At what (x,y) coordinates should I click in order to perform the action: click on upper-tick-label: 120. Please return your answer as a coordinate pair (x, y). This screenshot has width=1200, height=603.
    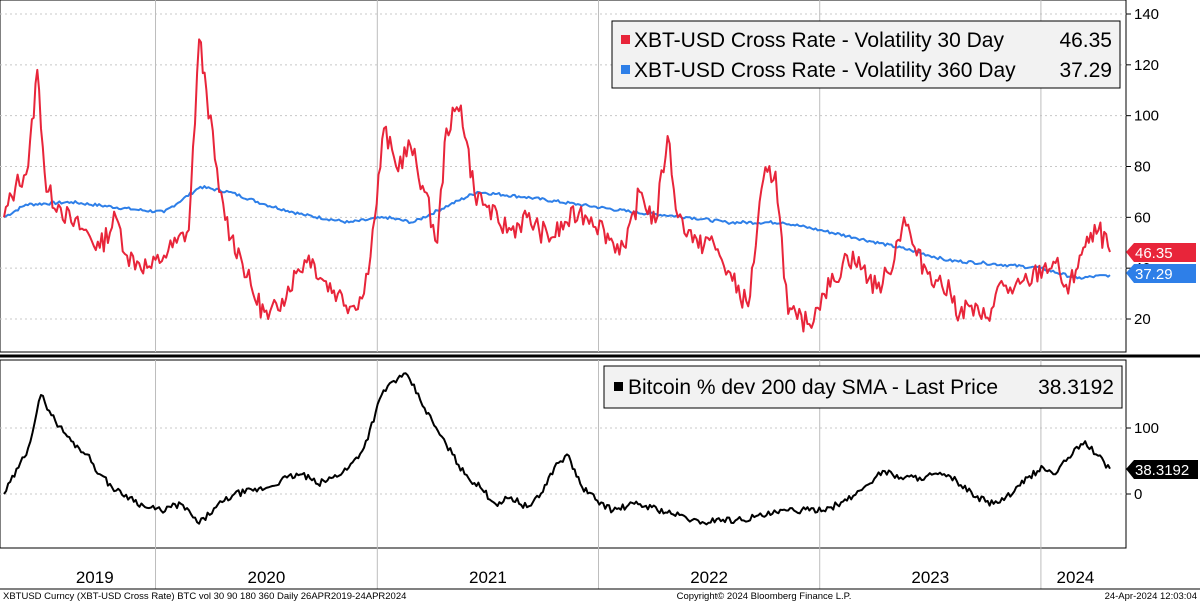
    Looking at the image, I should click on (1146, 65).